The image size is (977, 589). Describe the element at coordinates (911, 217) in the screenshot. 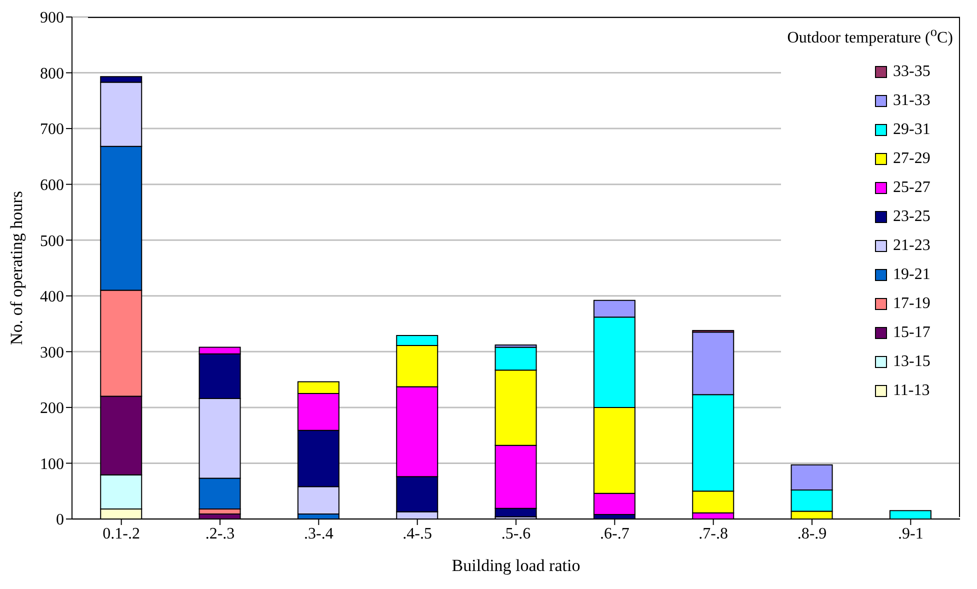

I see `legend-label: 23-25` at that location.